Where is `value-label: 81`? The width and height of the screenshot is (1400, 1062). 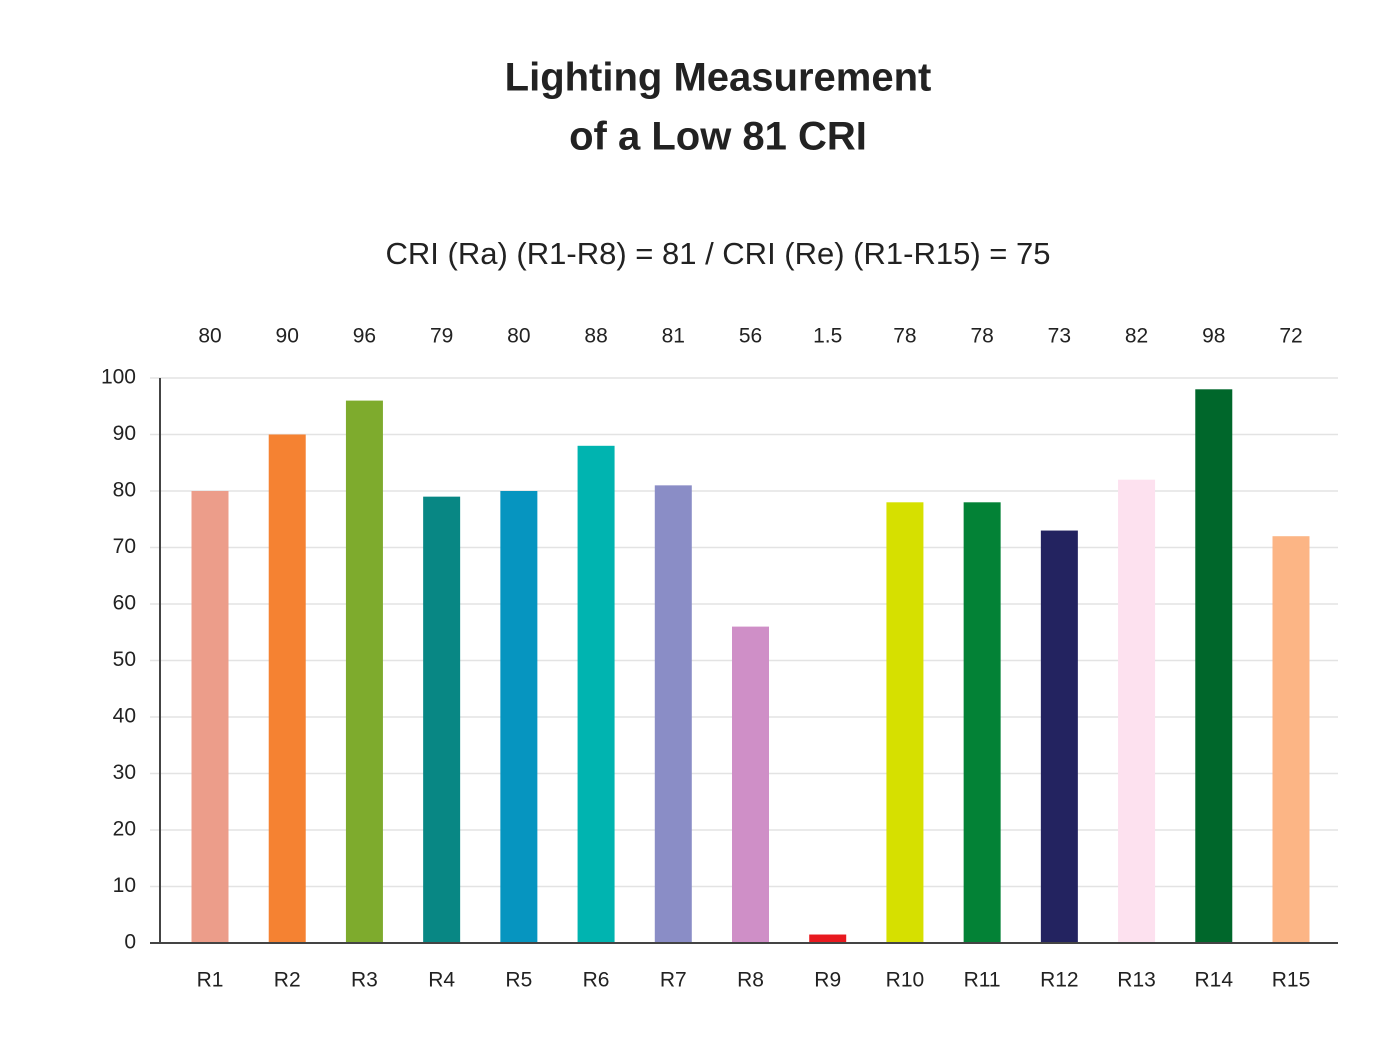
value-label: 81 is located at coordinates (673, 336).